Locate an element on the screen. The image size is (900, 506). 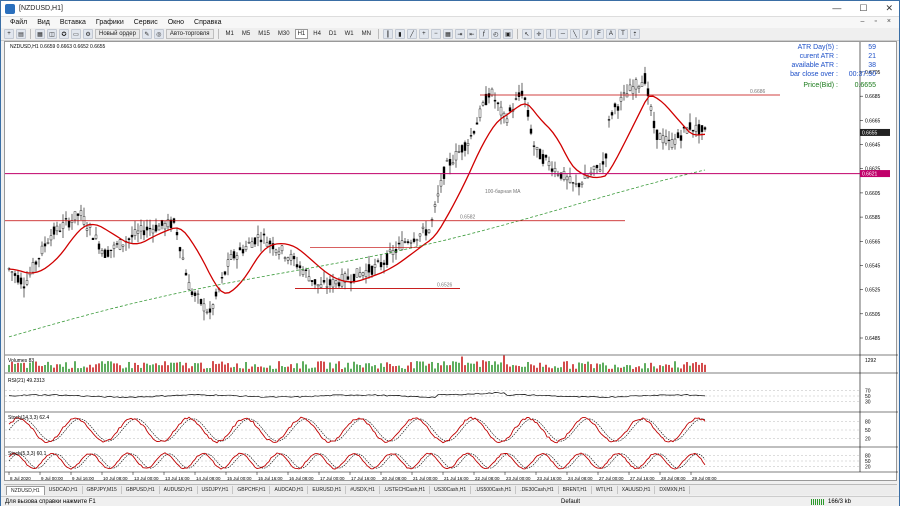
tab-eurusd: EURUSD,H1 is located at coordinates (327, 490).